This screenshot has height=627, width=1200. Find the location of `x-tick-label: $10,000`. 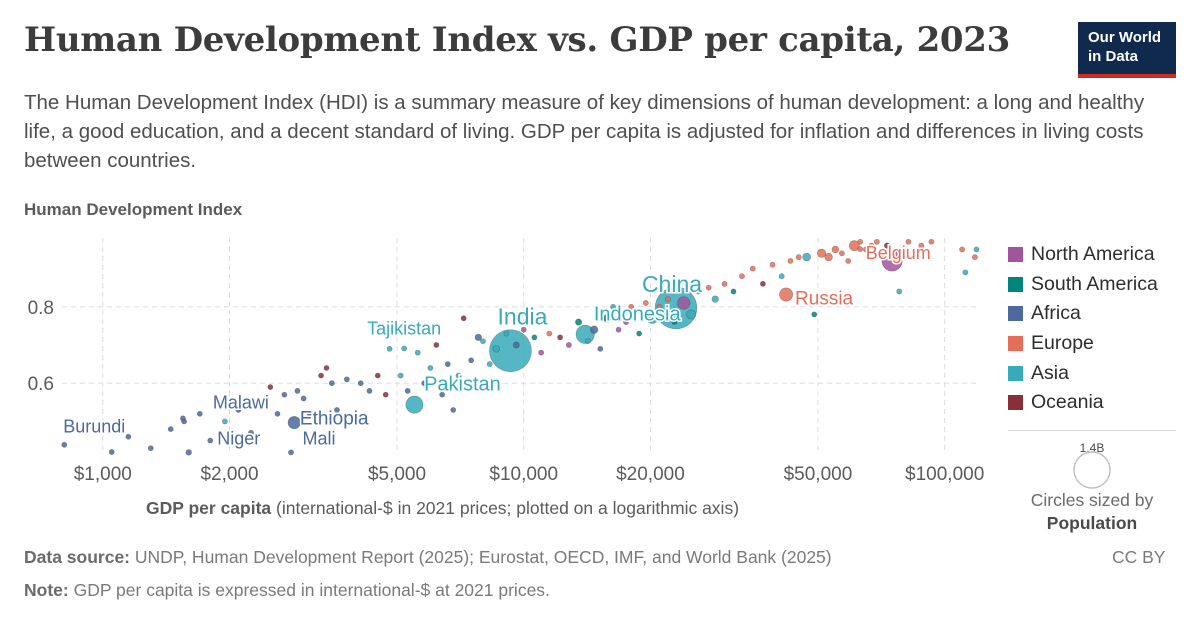

x-tick-label: $10,000 is located at coordinates (523, 474).